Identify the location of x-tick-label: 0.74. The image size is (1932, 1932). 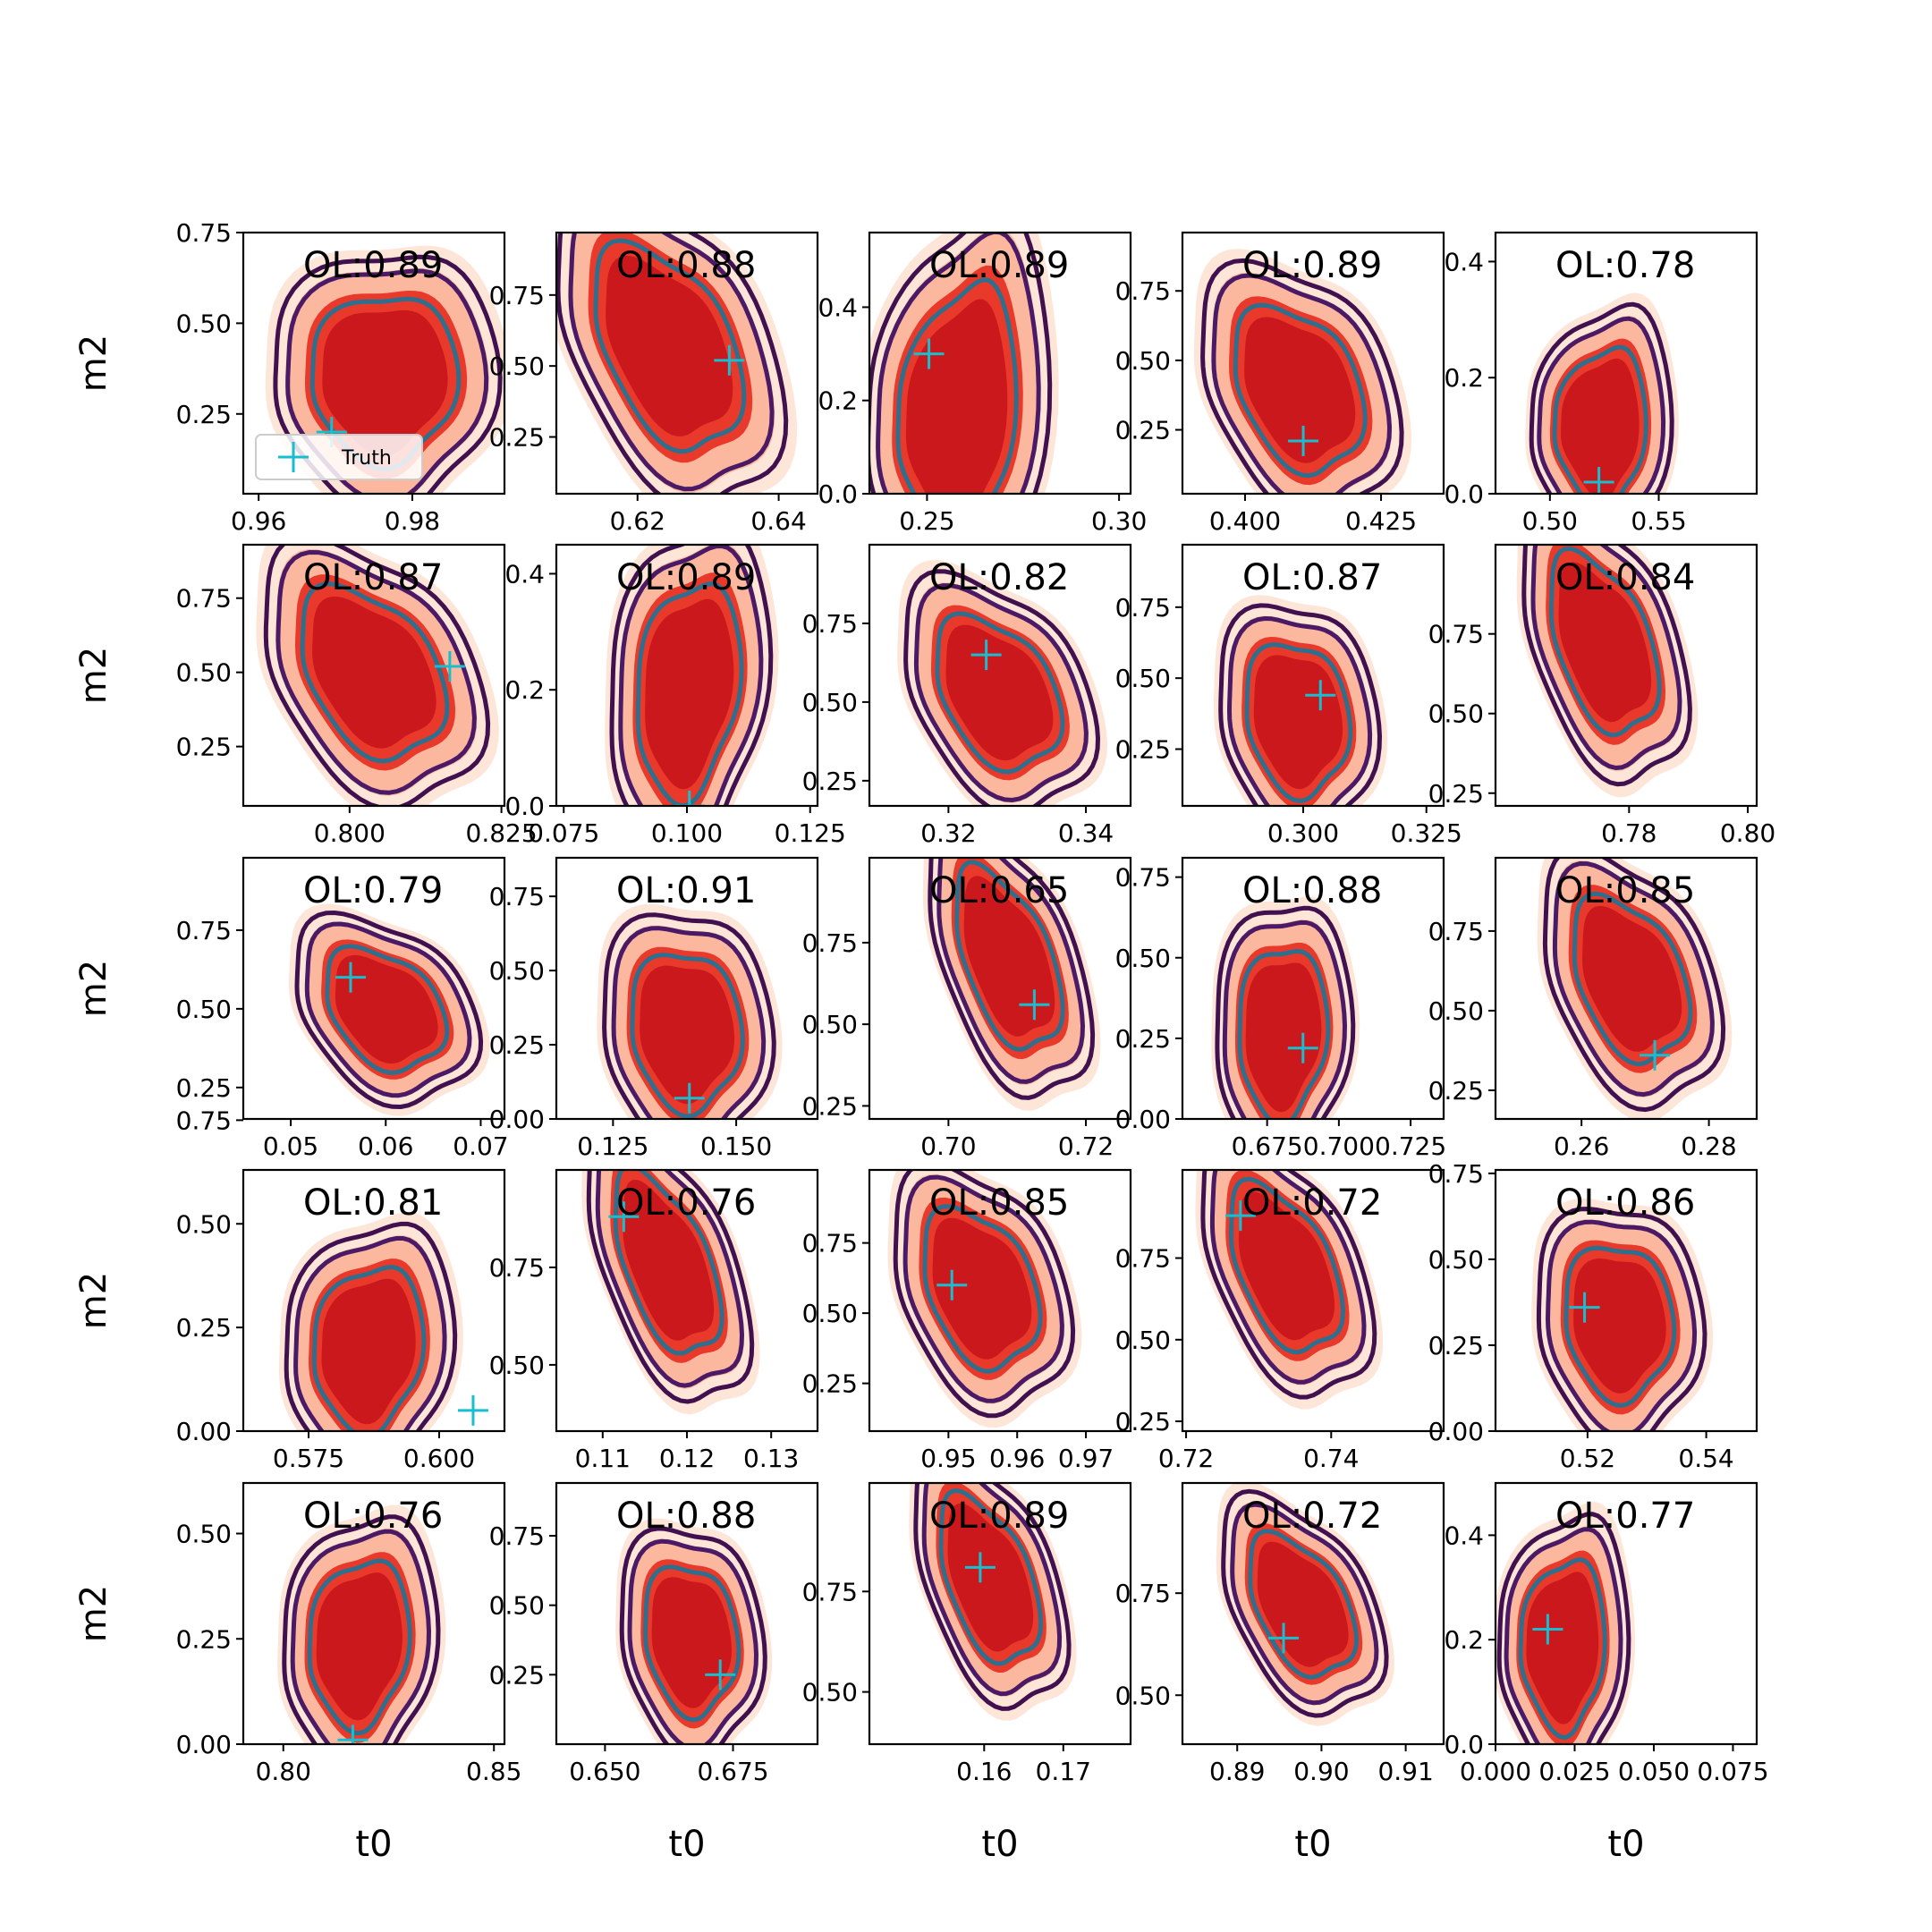
(1331, 1458).